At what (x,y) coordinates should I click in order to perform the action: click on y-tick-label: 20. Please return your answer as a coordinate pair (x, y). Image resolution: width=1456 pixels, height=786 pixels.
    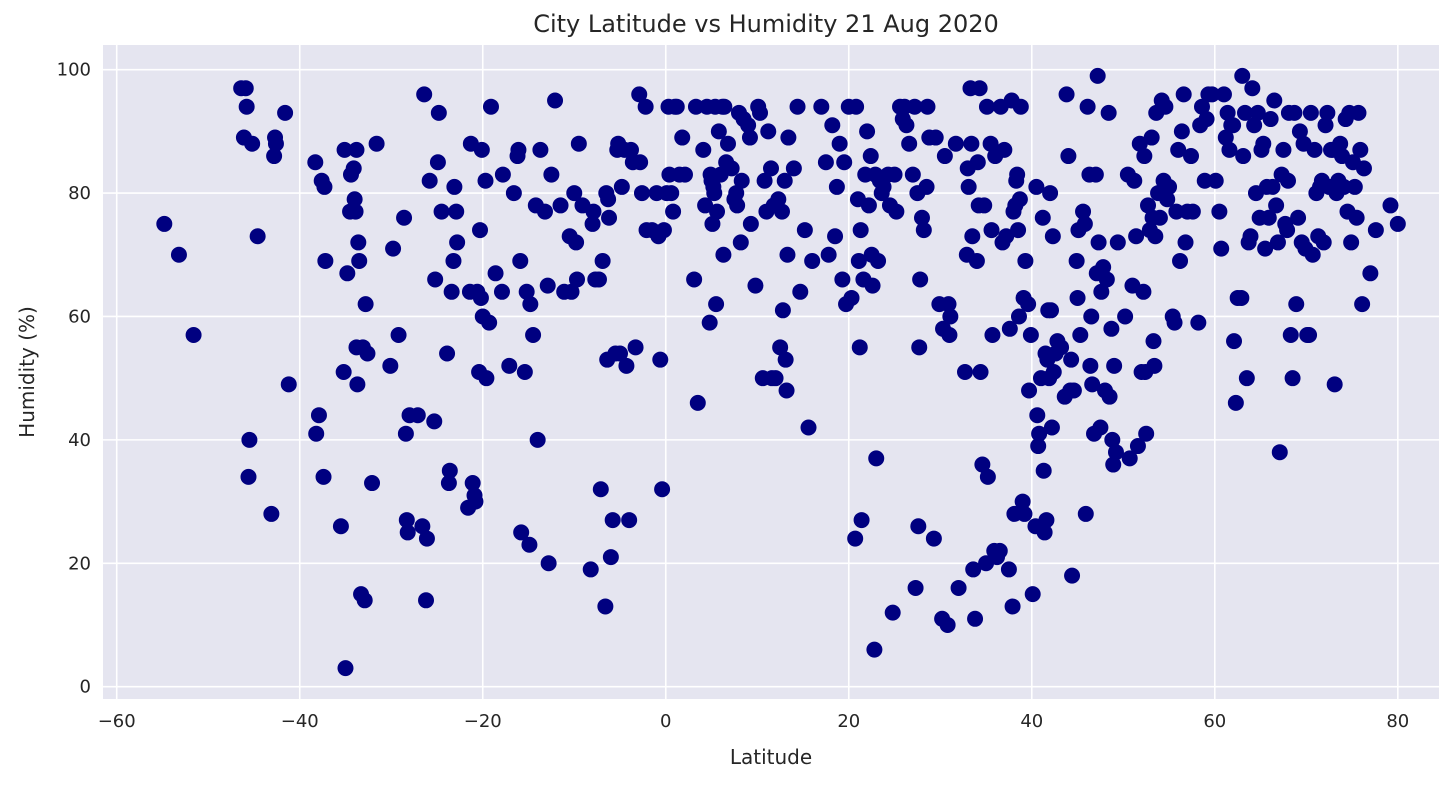
    Looking at the image, I should click on (79, 563).